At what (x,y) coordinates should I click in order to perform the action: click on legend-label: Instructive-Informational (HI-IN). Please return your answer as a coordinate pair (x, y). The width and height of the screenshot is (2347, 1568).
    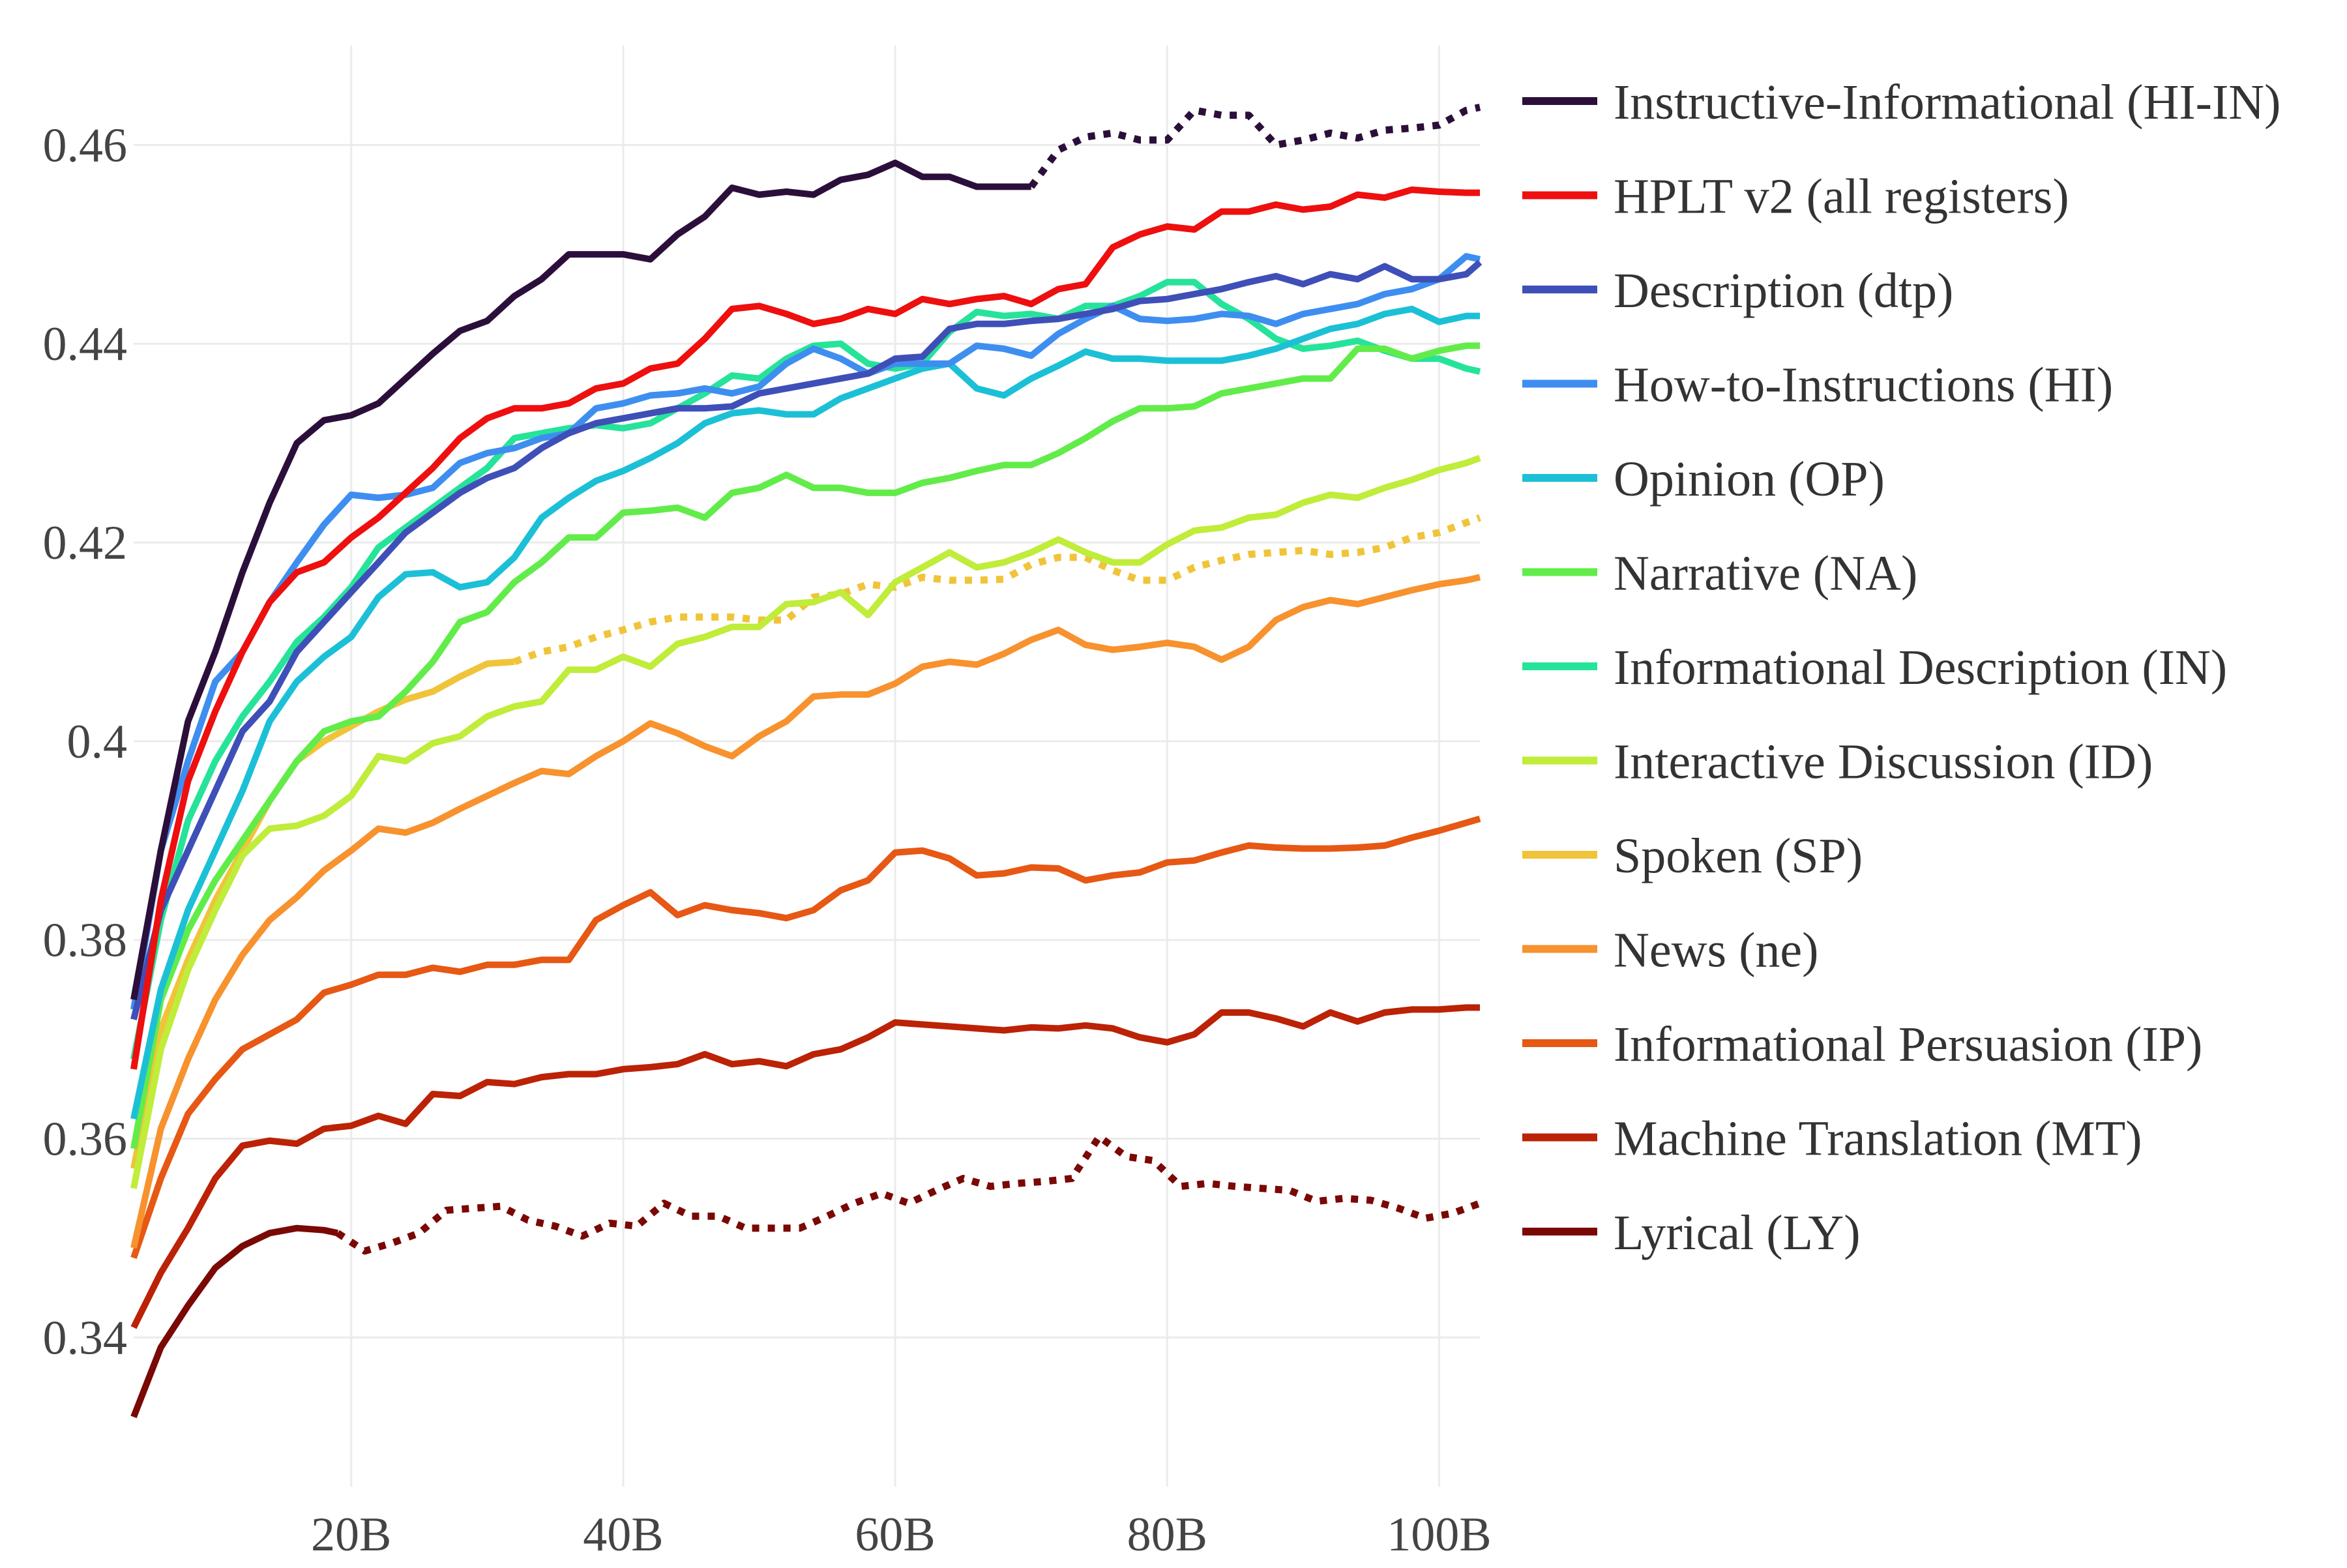
    Looking at the image, I should click on (1948, 103).